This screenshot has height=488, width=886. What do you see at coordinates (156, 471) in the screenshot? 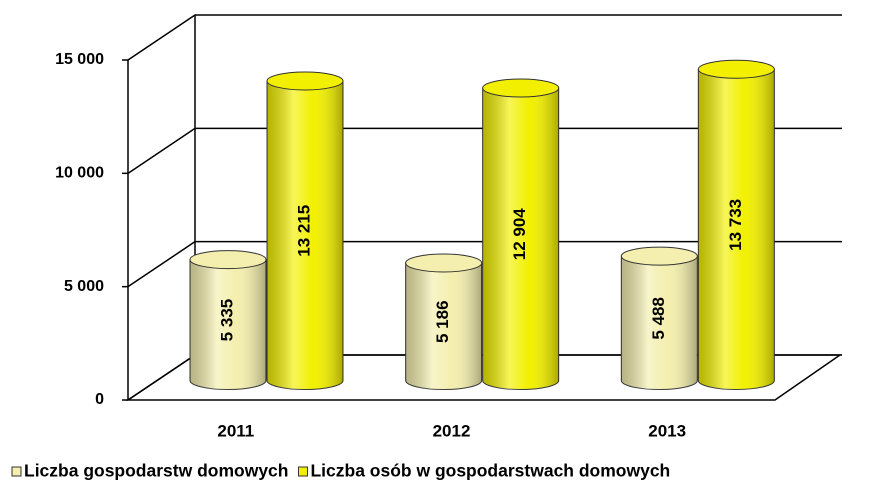
I see `legend-label: Liczba gospodarstw domowych` at bounding box center [156, 471].